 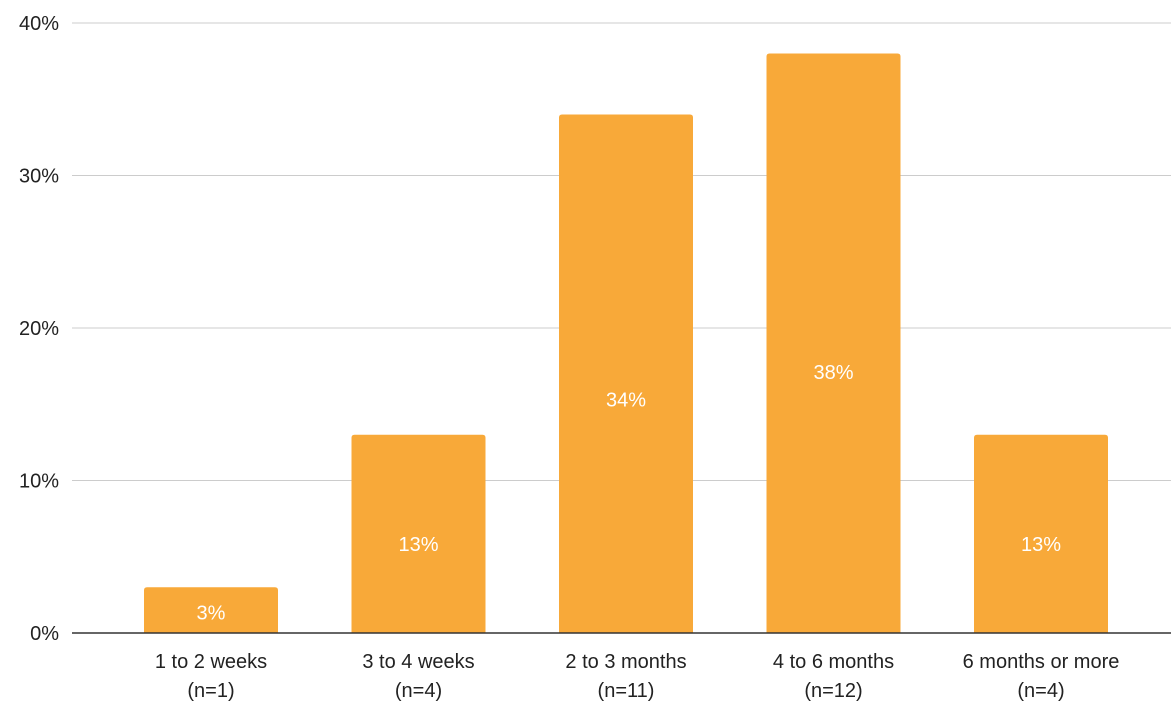 What do you see at coordinates (44, 634) in the screenshot?
I see `y-tick-label: 0%` at bounding box center [44, 634].